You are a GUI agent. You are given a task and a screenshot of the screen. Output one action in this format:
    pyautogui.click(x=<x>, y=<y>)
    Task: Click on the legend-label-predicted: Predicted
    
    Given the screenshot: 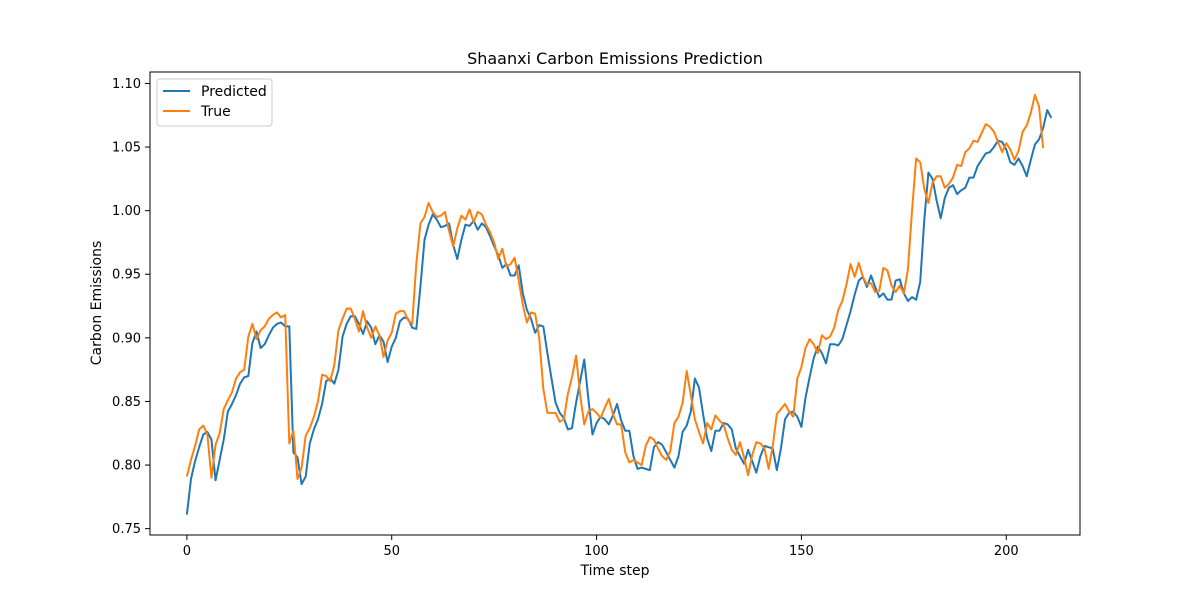 What is the action you would take?
    pyautogui.click(x=234, y=92)
    